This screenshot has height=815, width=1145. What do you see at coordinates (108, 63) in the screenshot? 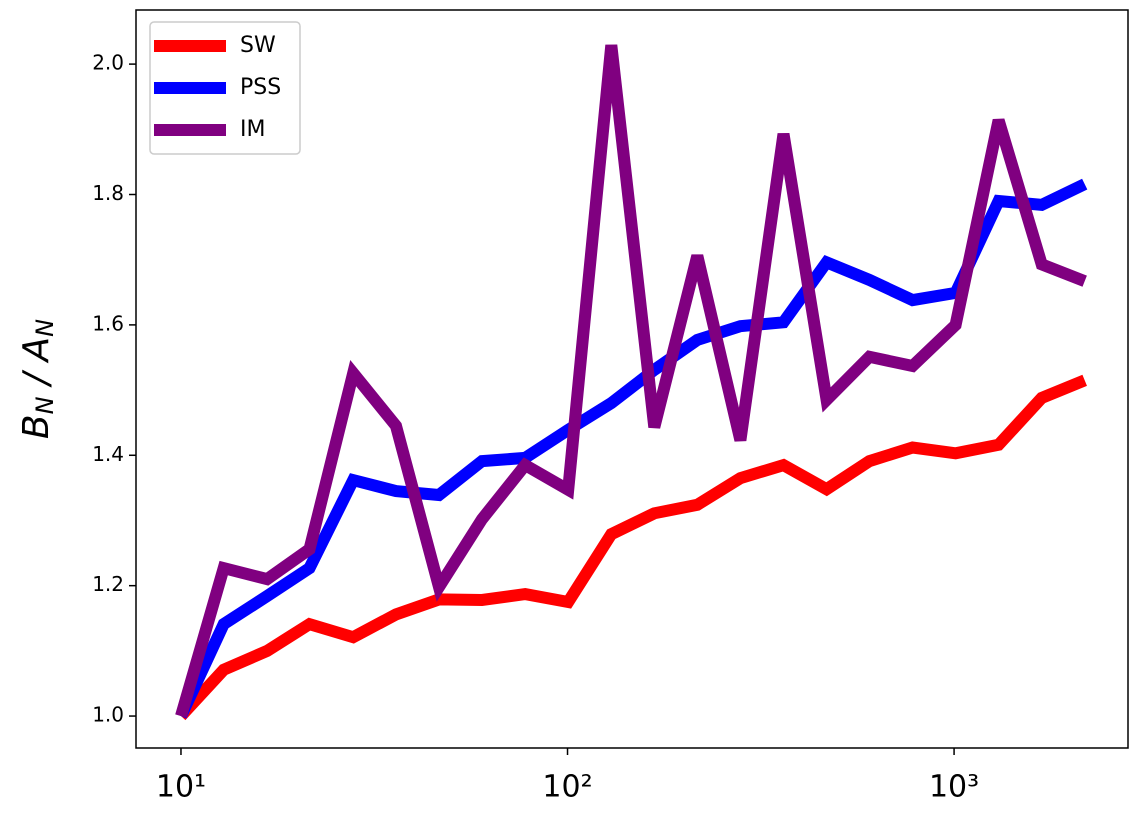
I see `y-tick-label: 2.0` at bounding box center [108, 63].